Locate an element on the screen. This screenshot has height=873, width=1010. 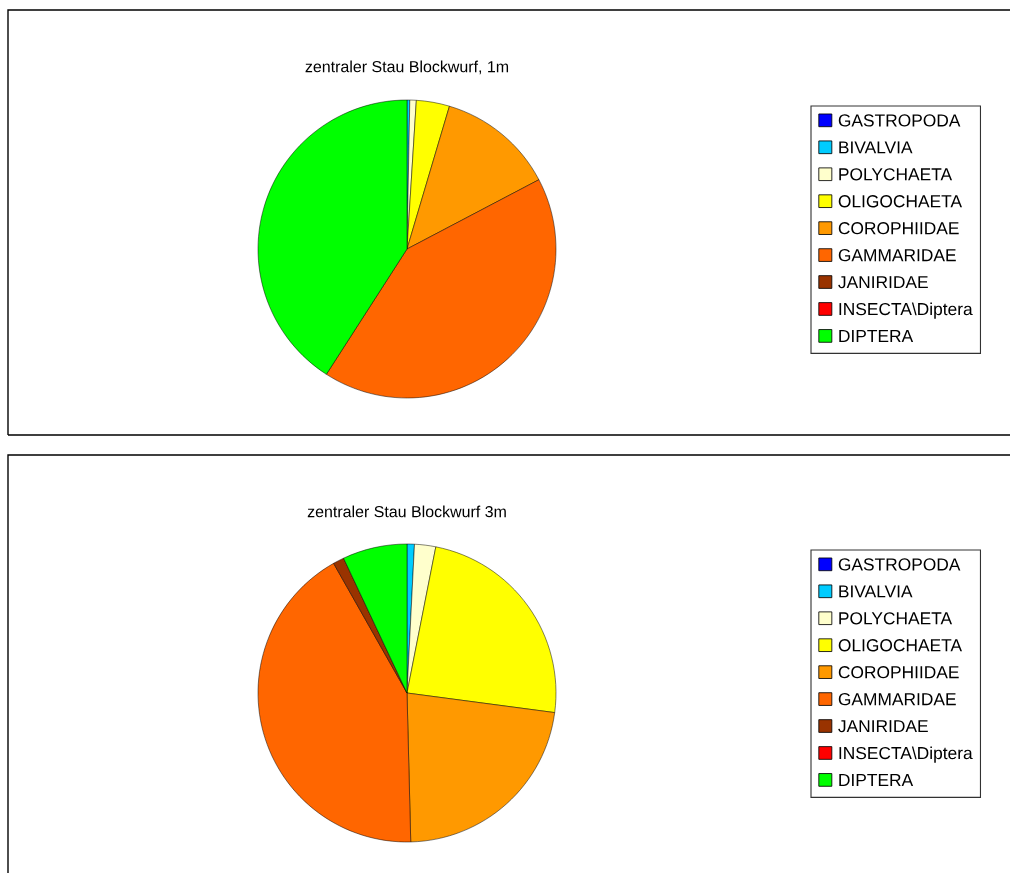
chart-title: zentraler Stau Blockwurf 3m is located at coordinates (406, 511).